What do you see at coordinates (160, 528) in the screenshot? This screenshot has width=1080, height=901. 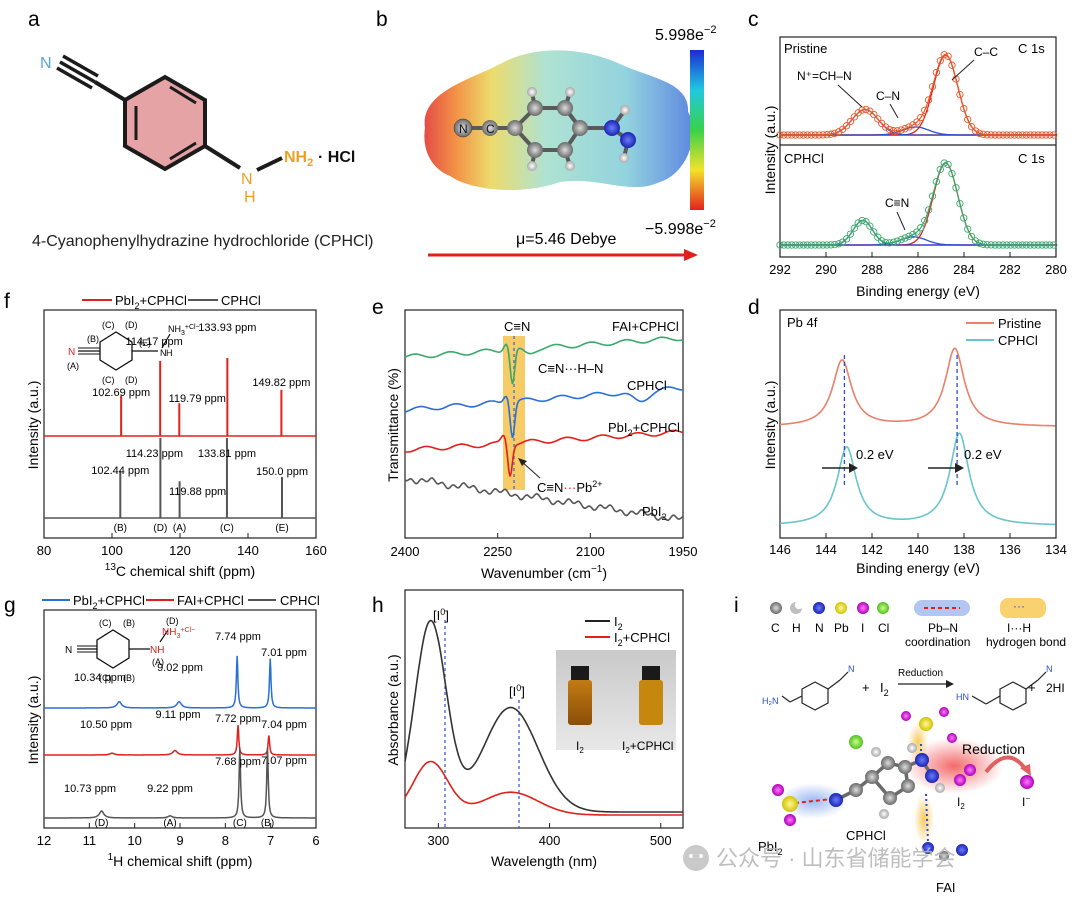 I see `f-assign-label: (D)` at bounding box center [160, 528].